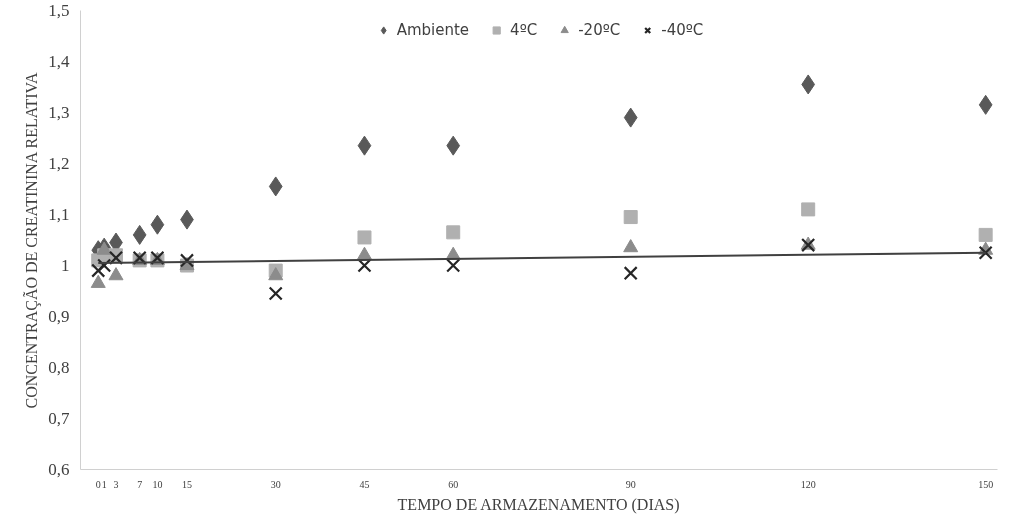  Describe the element at coordinates (104, 484) in the screenshot. I see `x-tick-label: 1` at that location.